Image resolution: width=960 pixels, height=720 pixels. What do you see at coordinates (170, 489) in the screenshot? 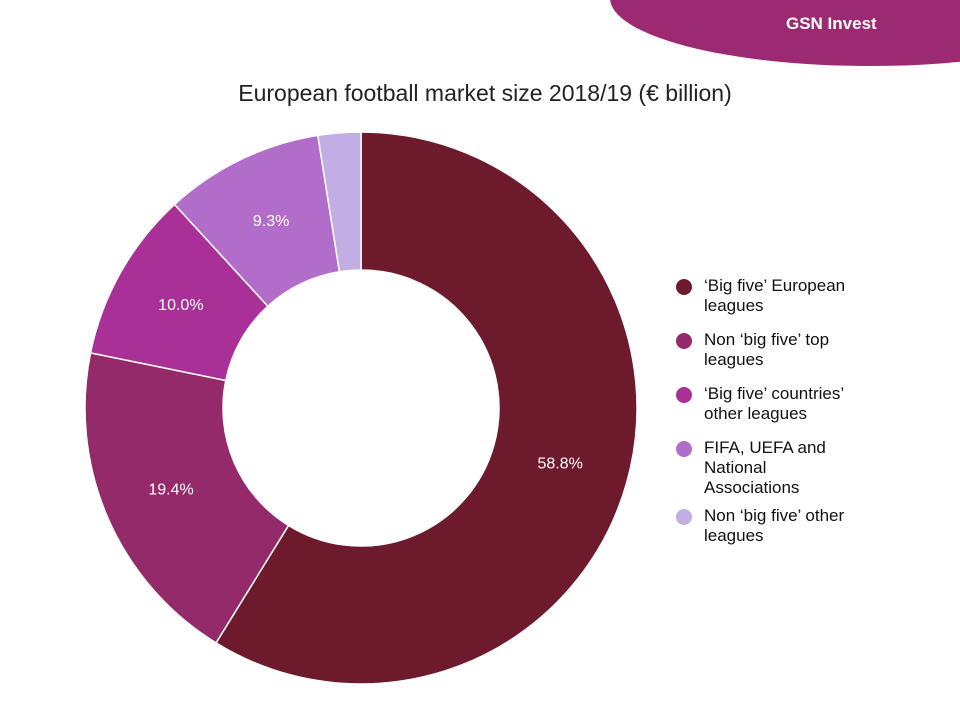
I see `slice-percent-label: 19.4%` at bounding box center [170, 489].